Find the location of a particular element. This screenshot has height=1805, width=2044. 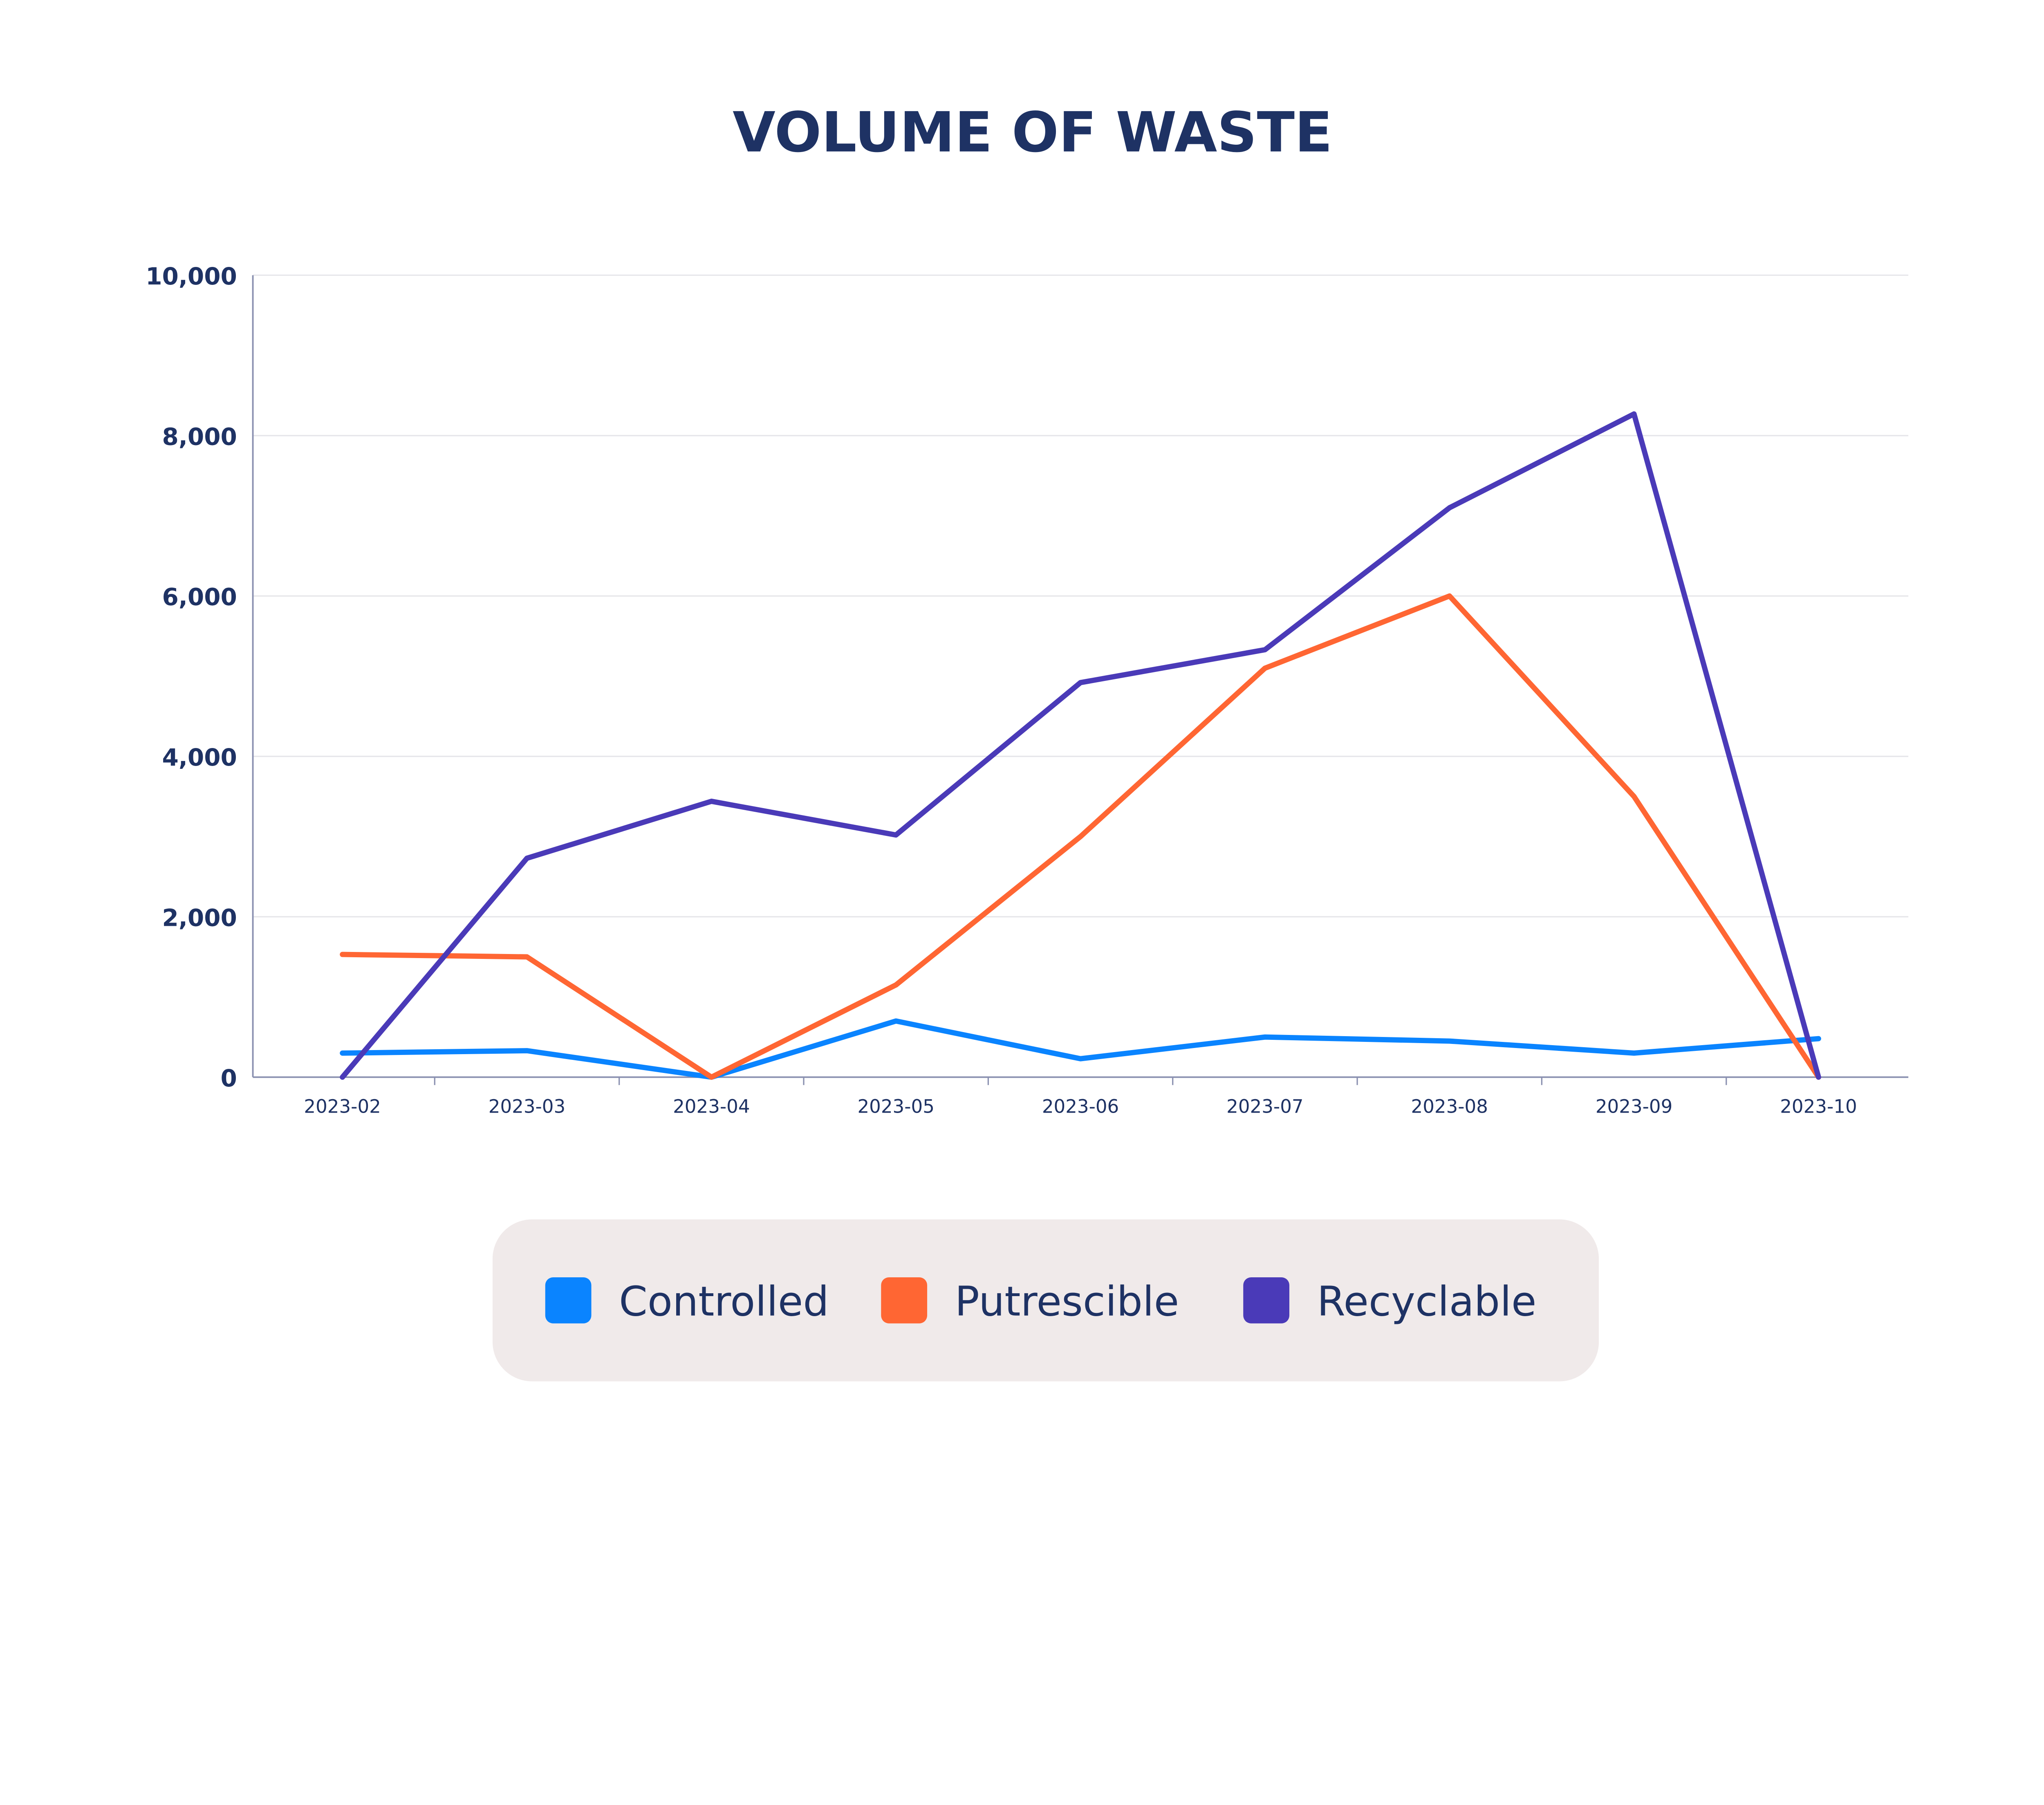

y-tick-label: 4,000 is located at coordinates (199, 757).